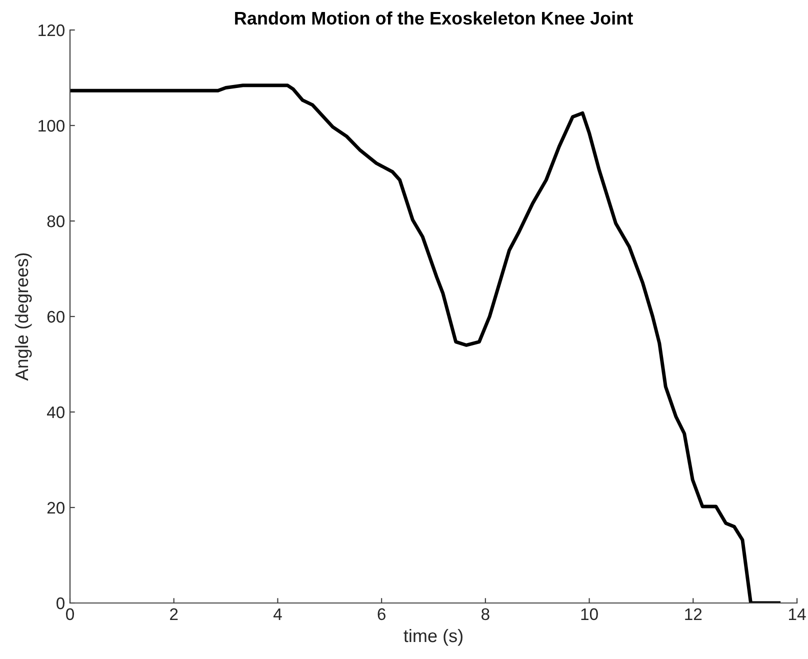 This screenshot has height=659, width=808. Describe the element at coordinates (433, 637) in the screenshot. I see `x-axis-title: time (s)` at that location.